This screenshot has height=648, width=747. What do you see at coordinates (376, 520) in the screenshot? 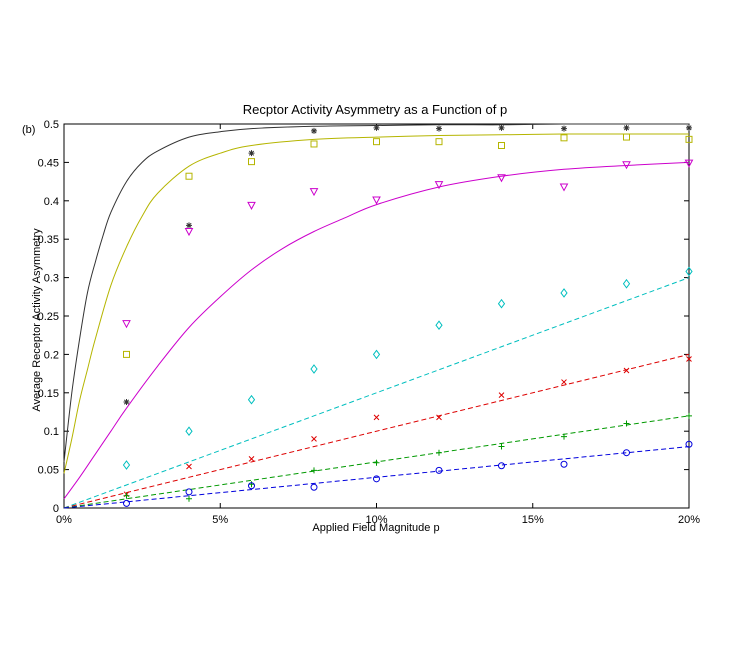
I see `x-tick-label: 10%` at bounding box center [376, 520].